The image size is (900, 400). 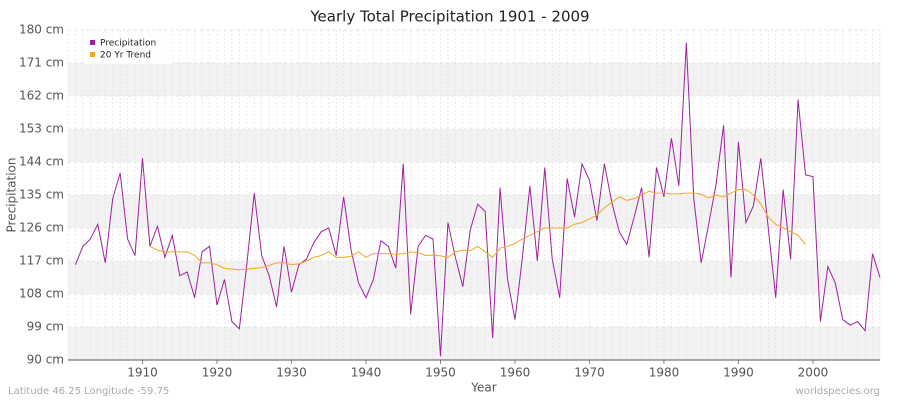 I want to click on x-axis-label: Year, so click(x=483, y=388).